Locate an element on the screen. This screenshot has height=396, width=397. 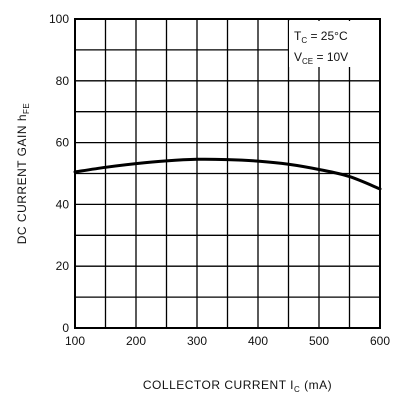
y-tick-label: 100 is located at coordinates (59, 19).